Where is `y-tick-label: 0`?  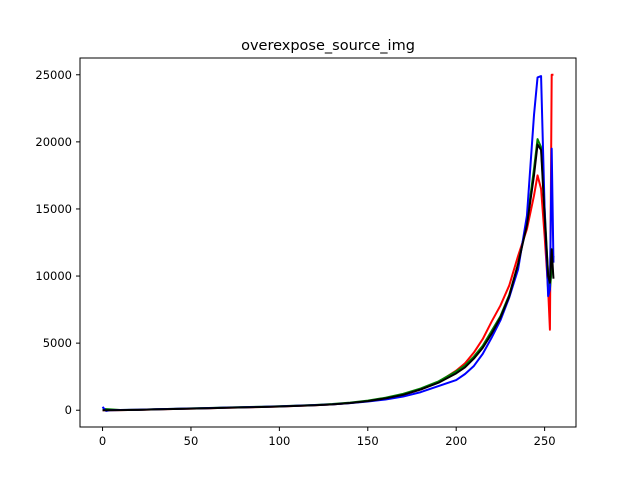
y-tick-label: 0 is located at coordinates (68, 410).